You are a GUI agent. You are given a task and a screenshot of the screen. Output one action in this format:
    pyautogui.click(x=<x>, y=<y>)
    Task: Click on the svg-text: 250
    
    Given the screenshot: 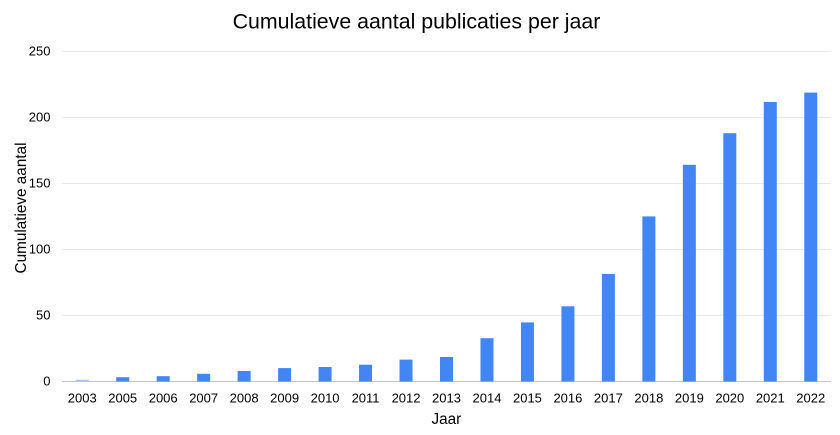 What is the action you would take?
    pyautogui.click(x=40, y=50)
    